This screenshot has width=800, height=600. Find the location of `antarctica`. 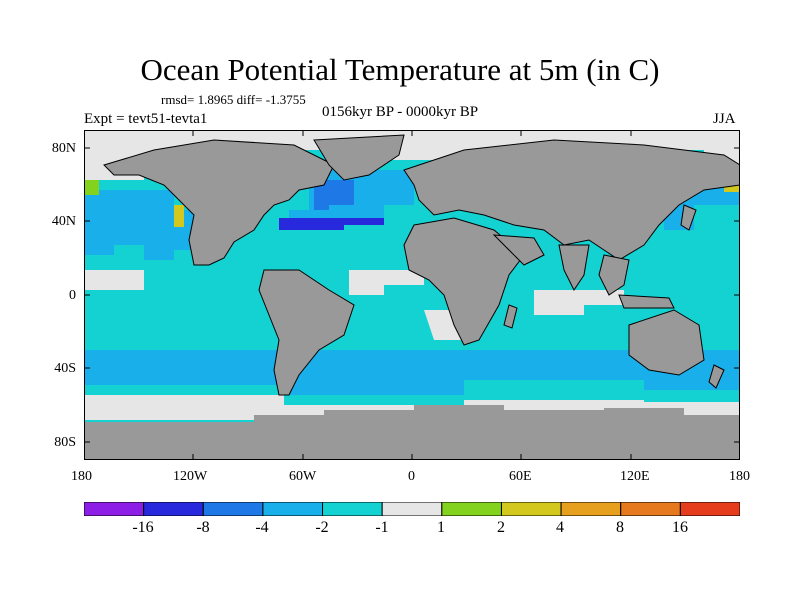

antarctica is located at coordinates (412, 432).